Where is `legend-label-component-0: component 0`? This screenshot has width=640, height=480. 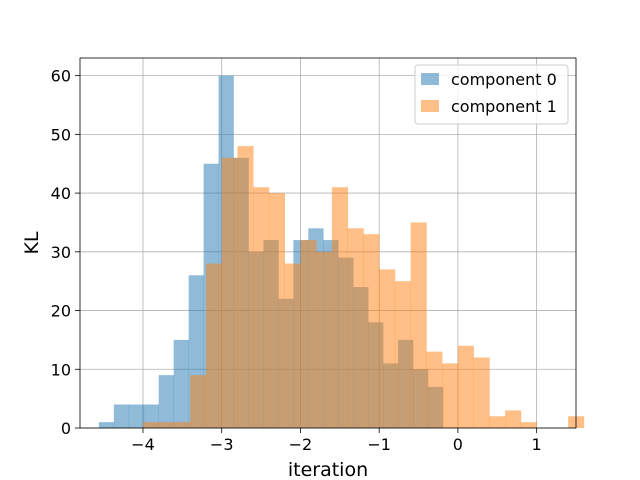 legend-label-component-0: component 0 is located at coordinates (504, 79).